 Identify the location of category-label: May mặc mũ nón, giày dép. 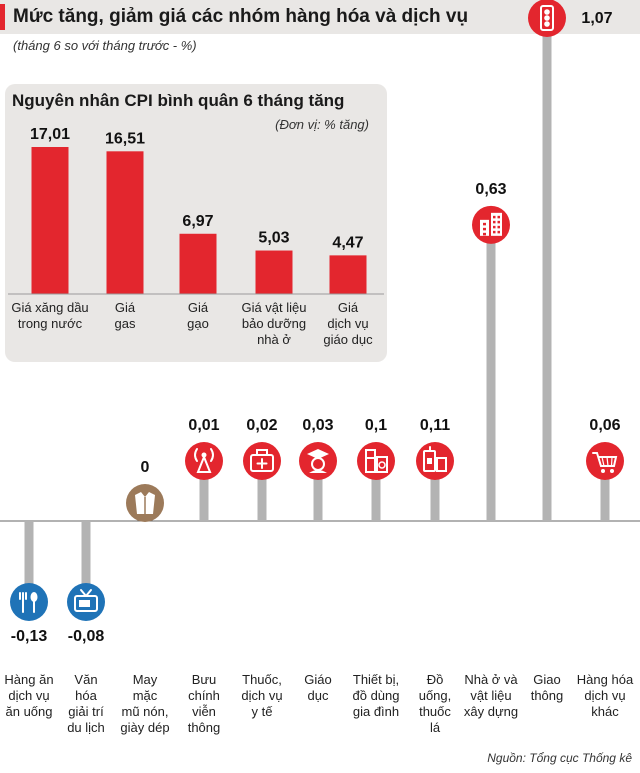
(145, 704).